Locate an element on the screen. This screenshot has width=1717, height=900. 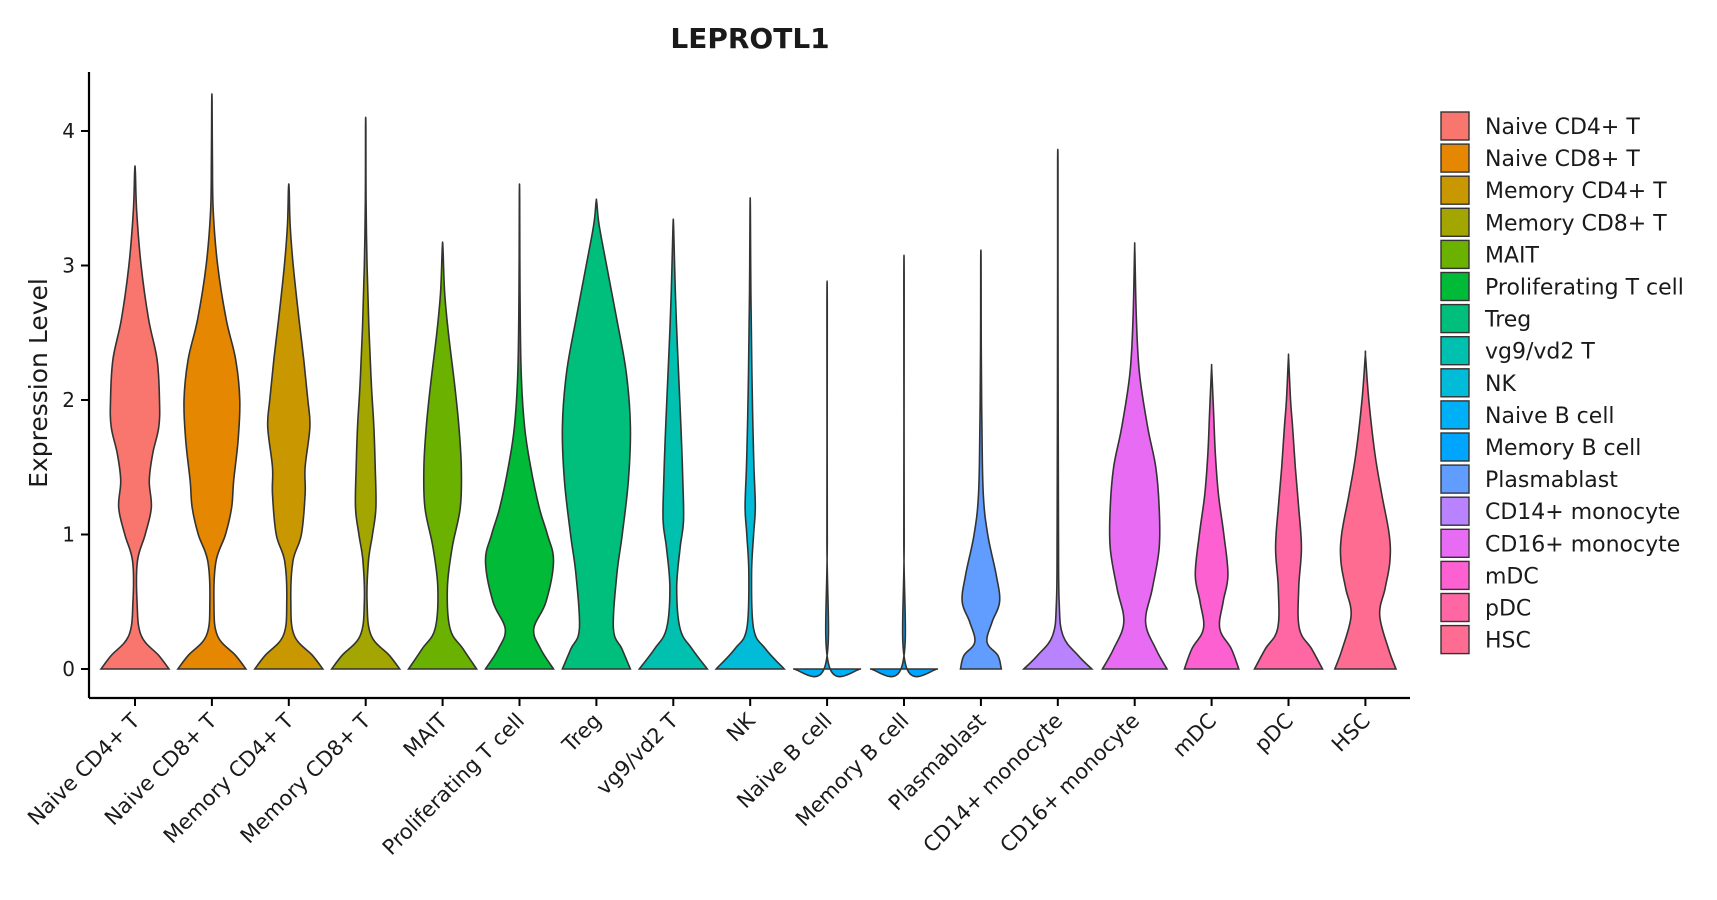
legend-label: Treg is located at coordinates (1507, 320).